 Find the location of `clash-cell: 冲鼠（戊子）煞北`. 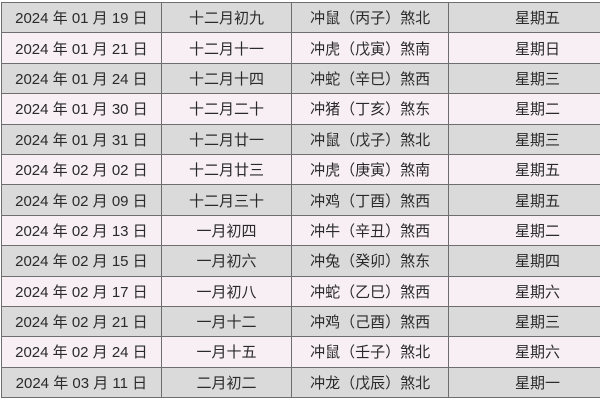

clash-cell: 冲鼠（戊子）煞北 is located at coordinates (370, 139).